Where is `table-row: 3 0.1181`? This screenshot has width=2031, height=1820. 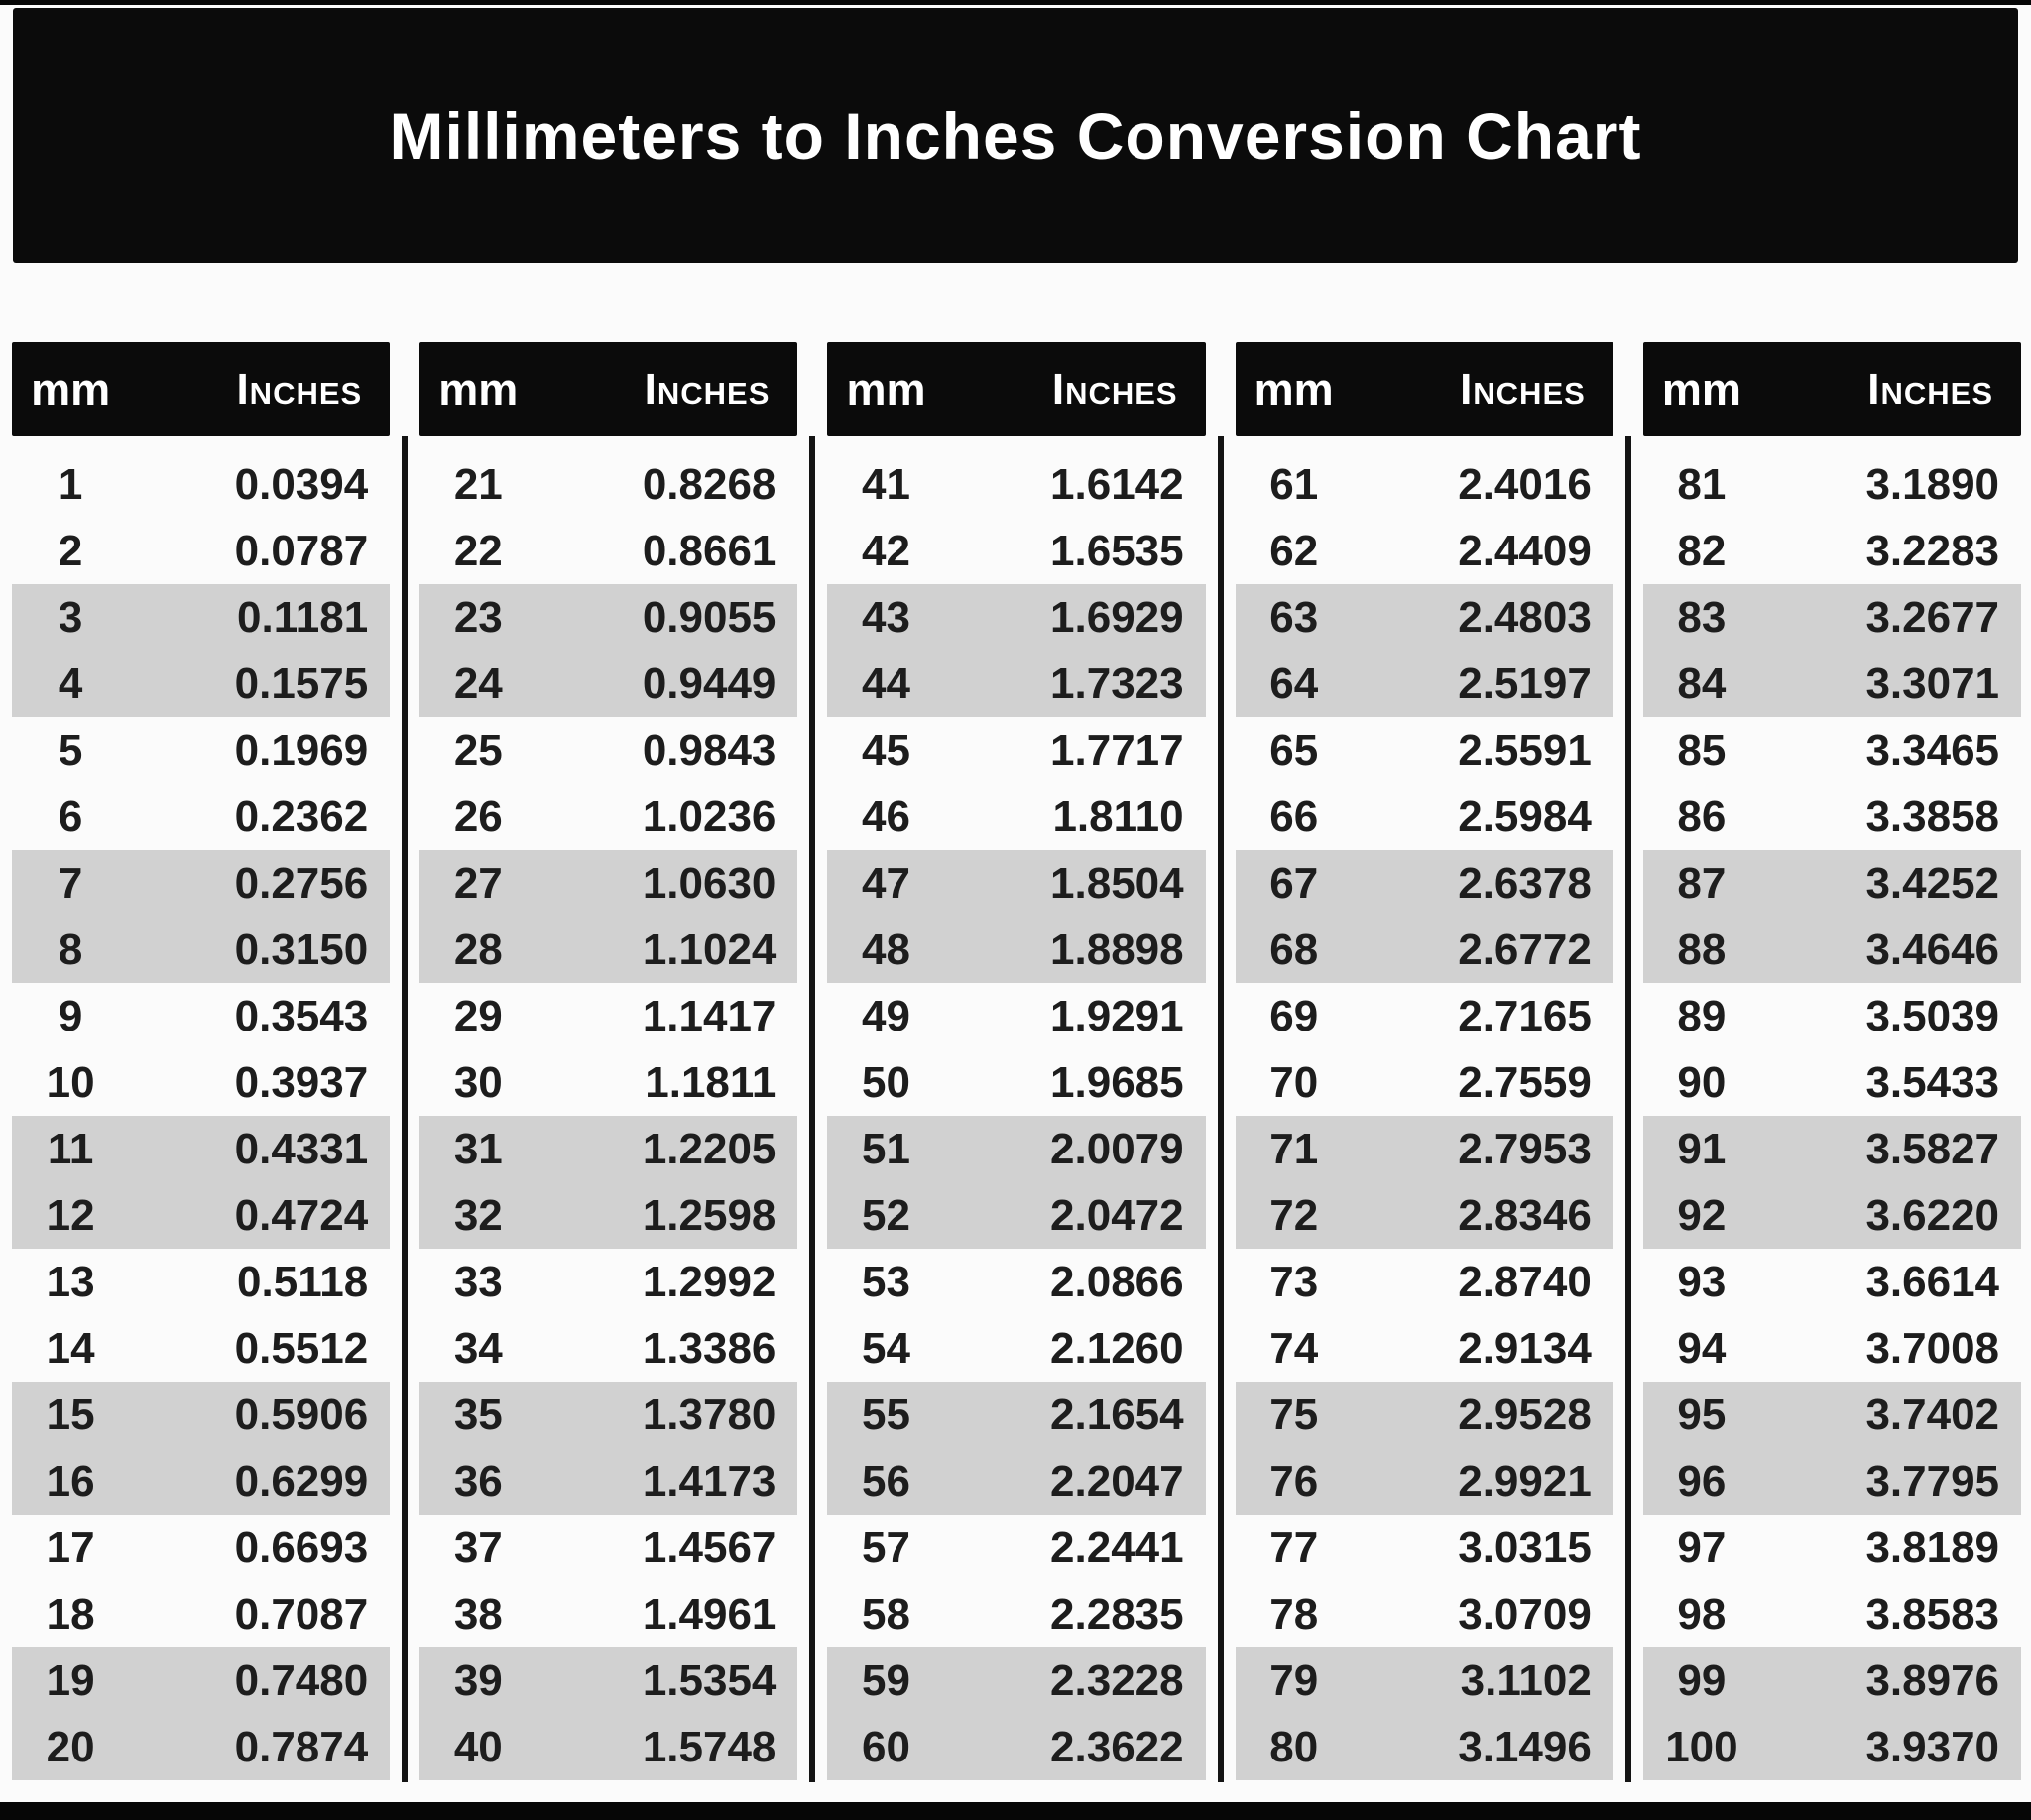
table-row: 3 0.1181 is located at coordinates (202, 617).